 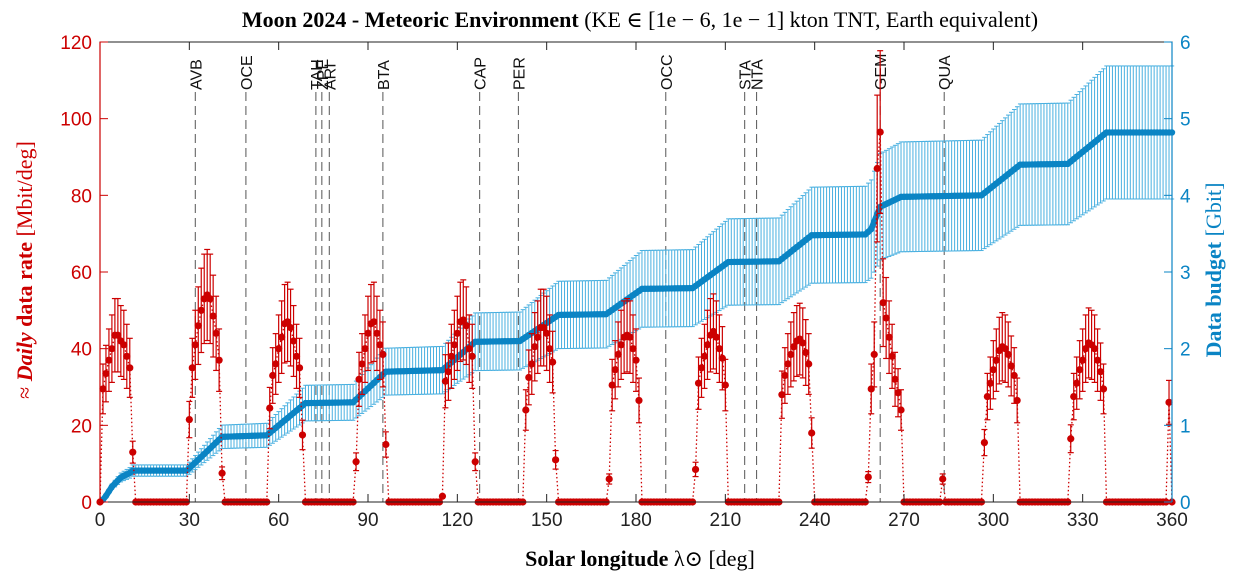 I want to click on y-left-tick-label: 0, so click(x=86, y=503).